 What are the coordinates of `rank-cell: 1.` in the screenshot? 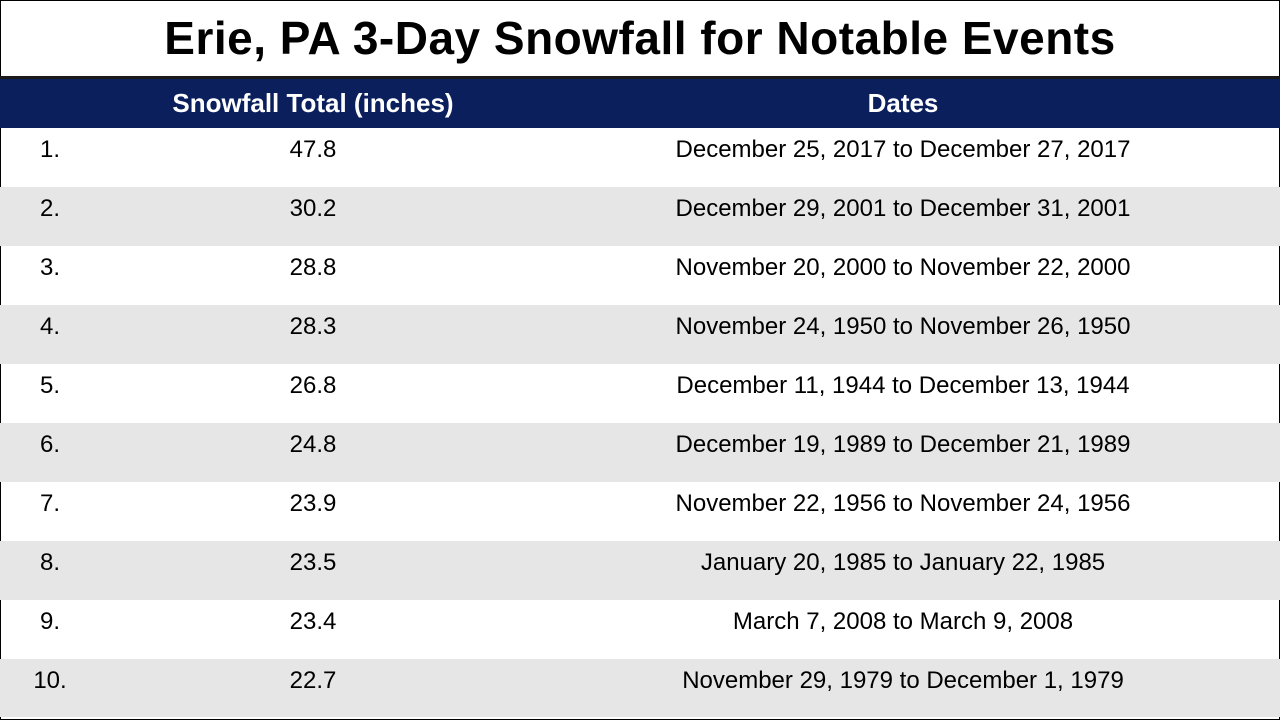 It's located at (49, 149).